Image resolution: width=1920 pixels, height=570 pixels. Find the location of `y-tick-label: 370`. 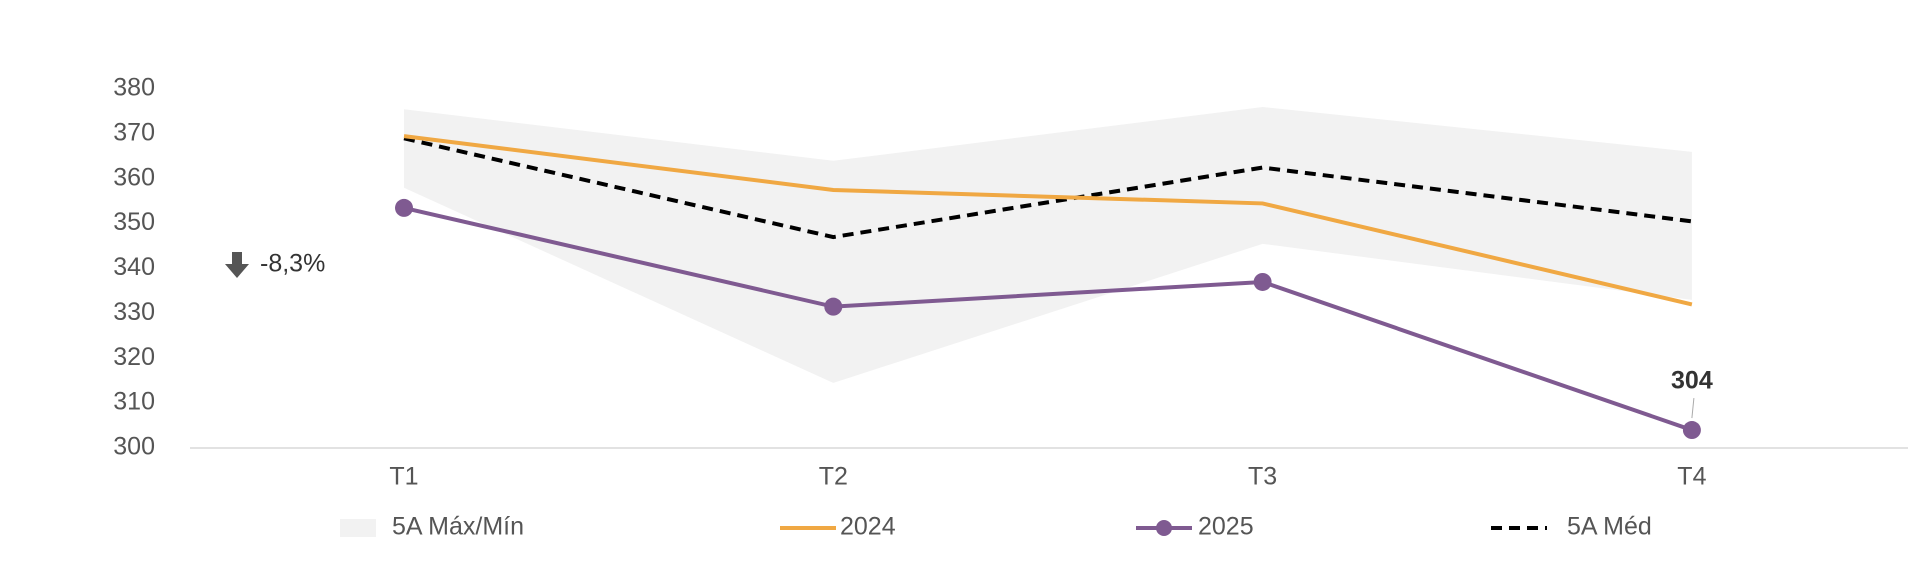

y-tick-label: 370 is located at coordinates (134, 132).